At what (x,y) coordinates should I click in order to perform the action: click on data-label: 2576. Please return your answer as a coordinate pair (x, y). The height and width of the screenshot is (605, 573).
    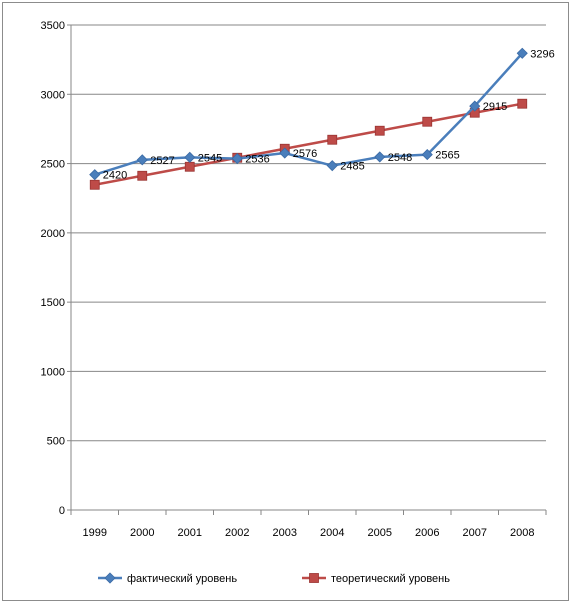
    Looking at the image, I should click on (305, 154).